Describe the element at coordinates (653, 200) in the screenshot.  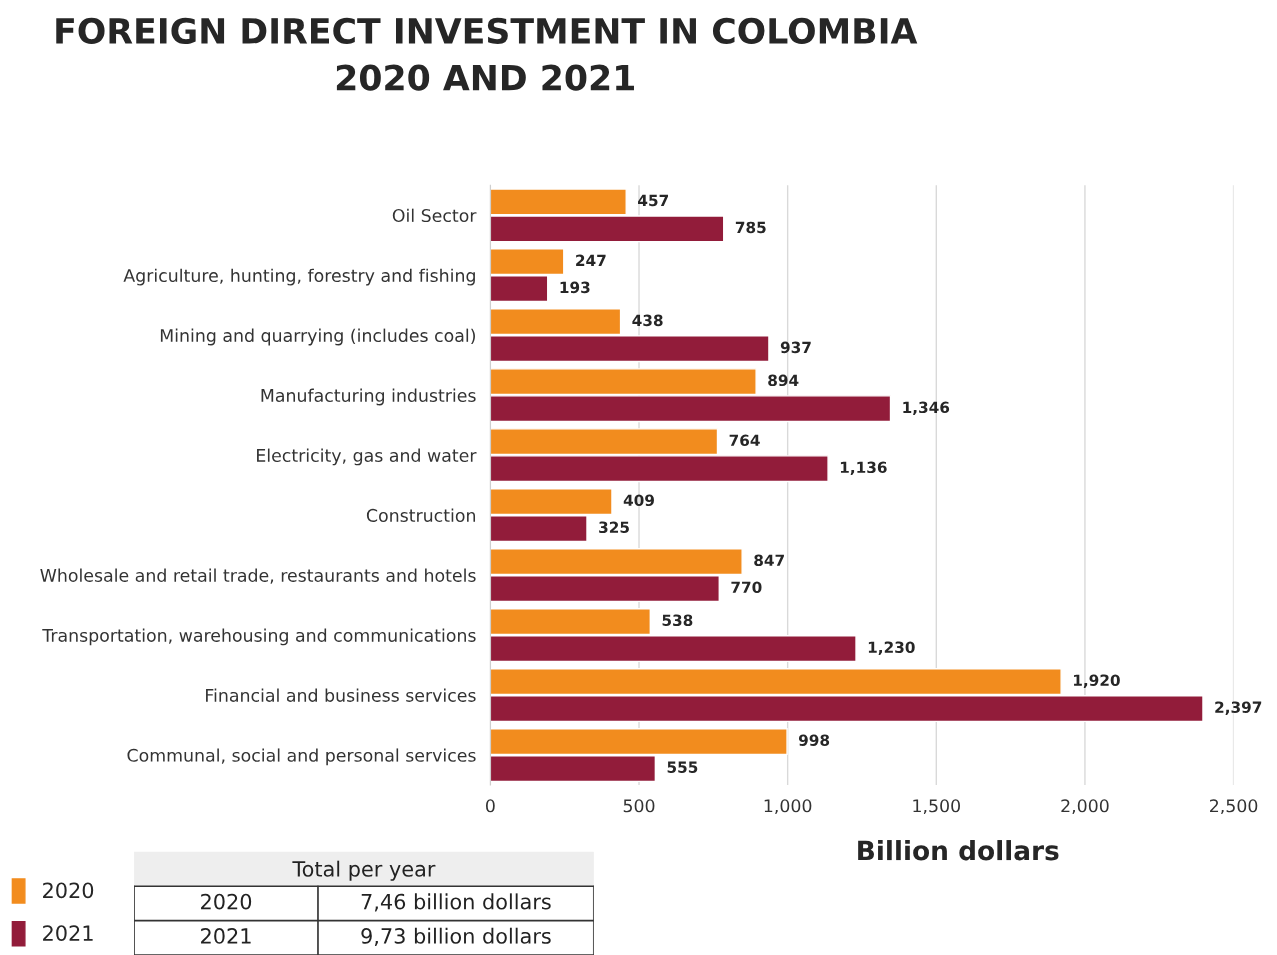
I see `data-label: 457` at that location.